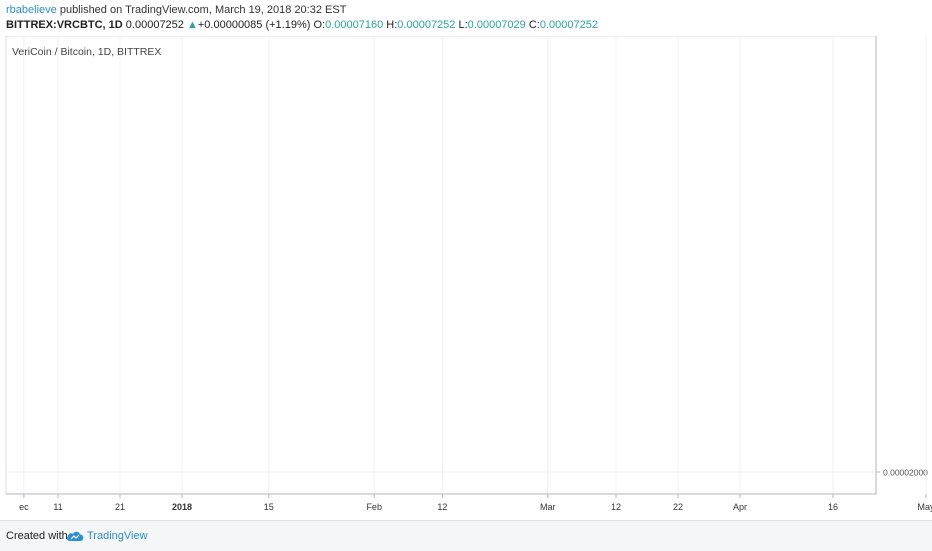 The height and width of the screenshot is (551, 932). Describe the element at coordinates (24, 507) in the screenshot. I see `x-tick-label: ec` at that location.